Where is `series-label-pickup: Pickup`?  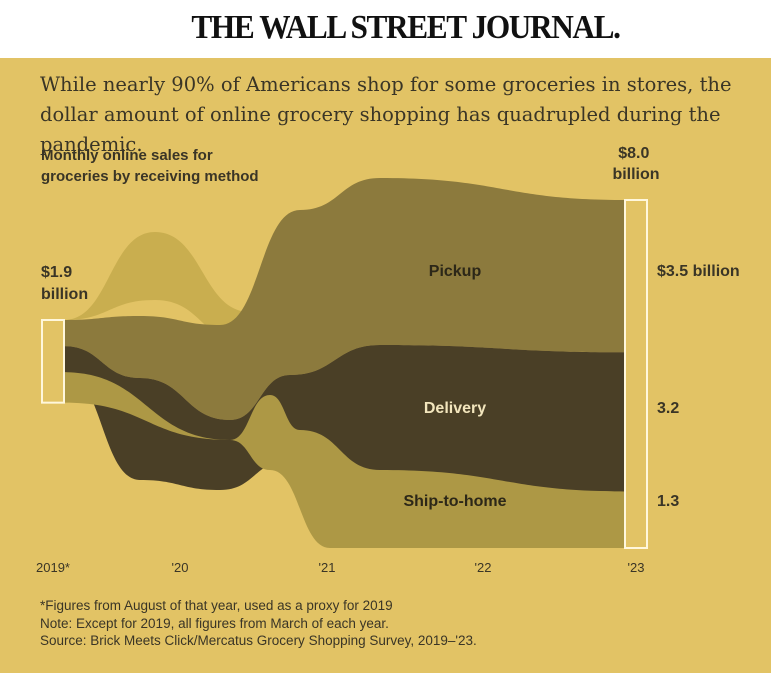
series-label-pickup: Pickup is located at coordinates (455, 271).